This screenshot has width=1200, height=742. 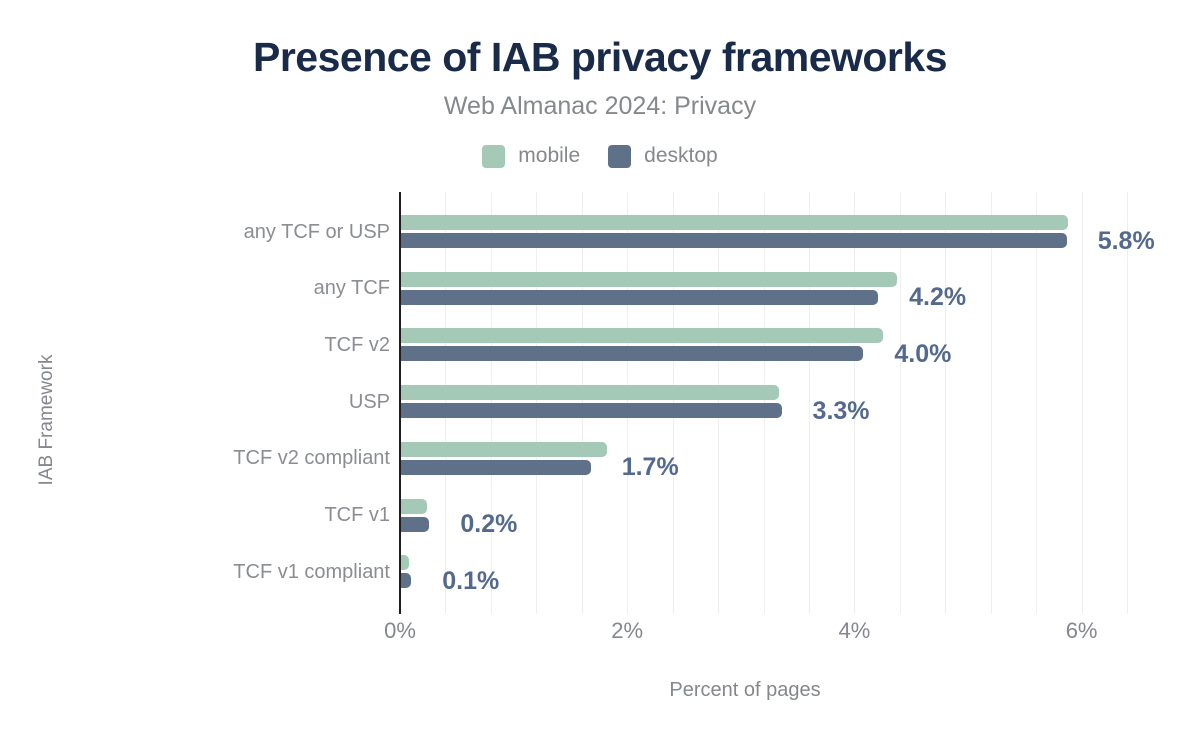 What do you see at coordinates (357, 515) in the screenshot?
I see `category-label: TCF v1` at bounding box center [357, 515].